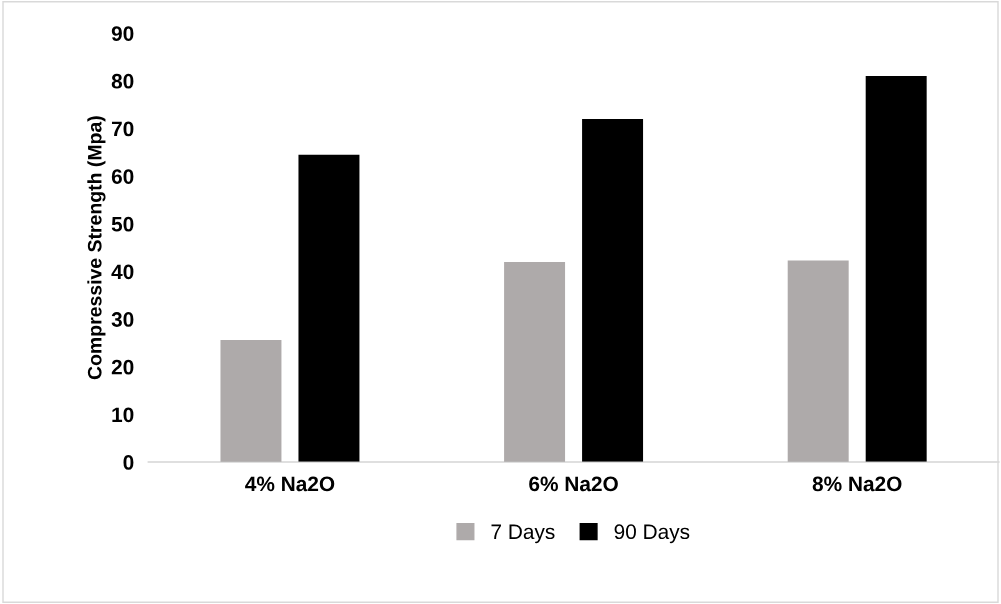  What do you see at coordinates (573, 484) in the screenshot?
I see `x-tick-label: 6% Na2O` at bounding box center [573, 484].